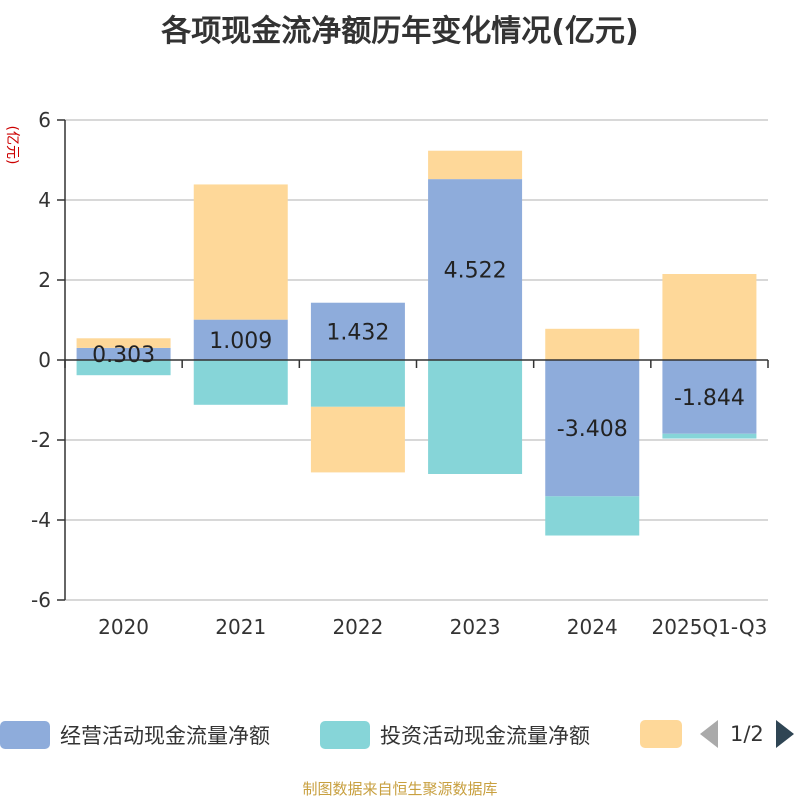  Describe the element at coordinates (709, 734) in the screenshot. I see `pager-prev-icon` at that location.